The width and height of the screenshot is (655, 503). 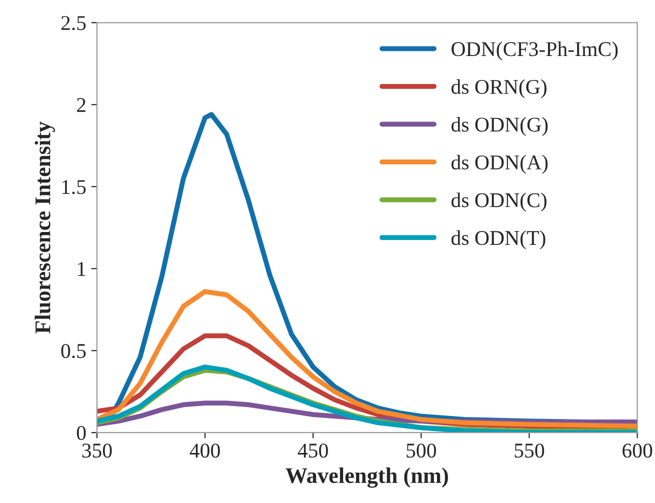 I want to click on legend-label: ODN(CF3-Ph-ImC), so click(x=535, y=51).